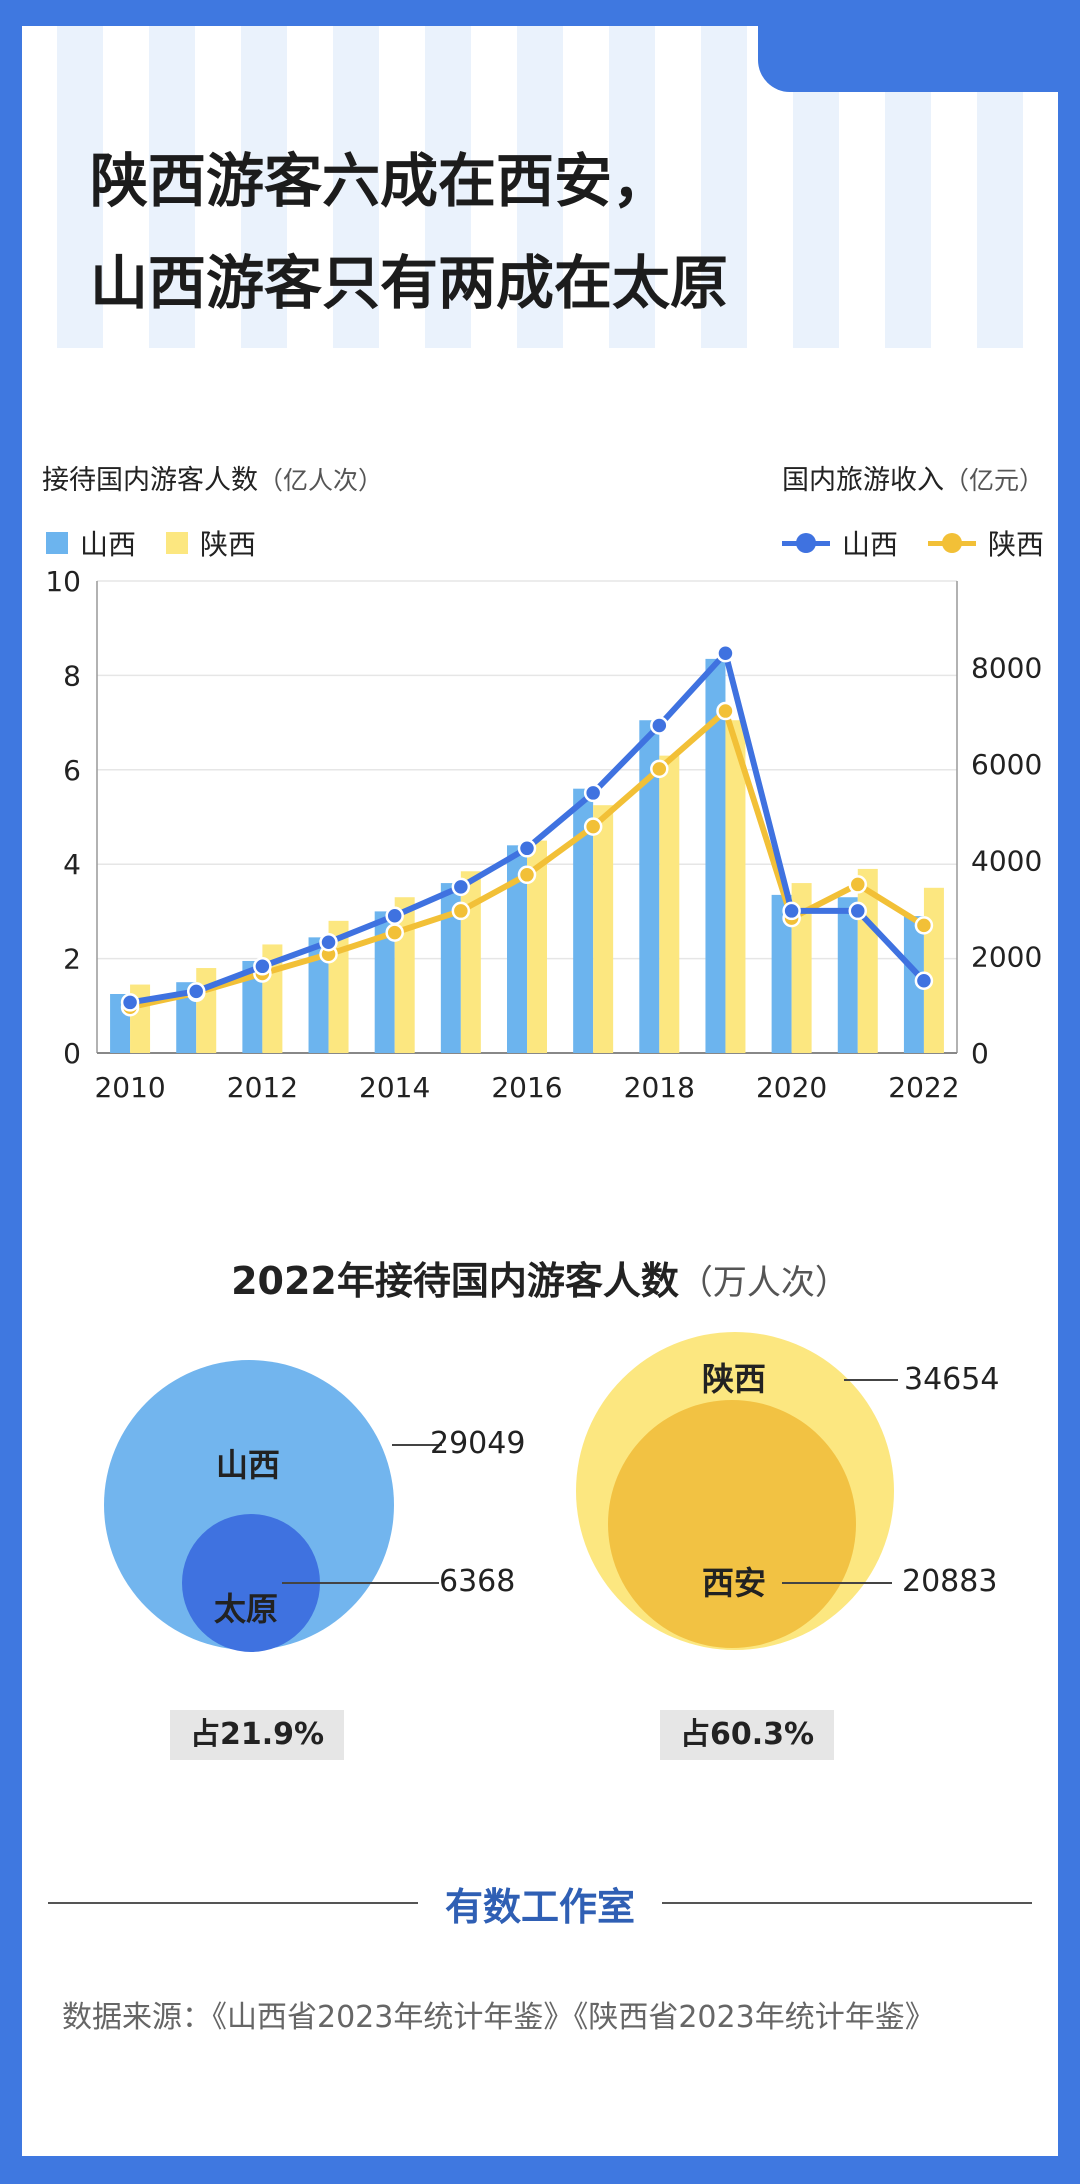 Image resolution: width=1080 pixels, height=2184 pixels. What do you see at coordinates (791, 1087) in the screenshot?
I see `x-tick-label: 2020` at bounding box center [791, 1087].